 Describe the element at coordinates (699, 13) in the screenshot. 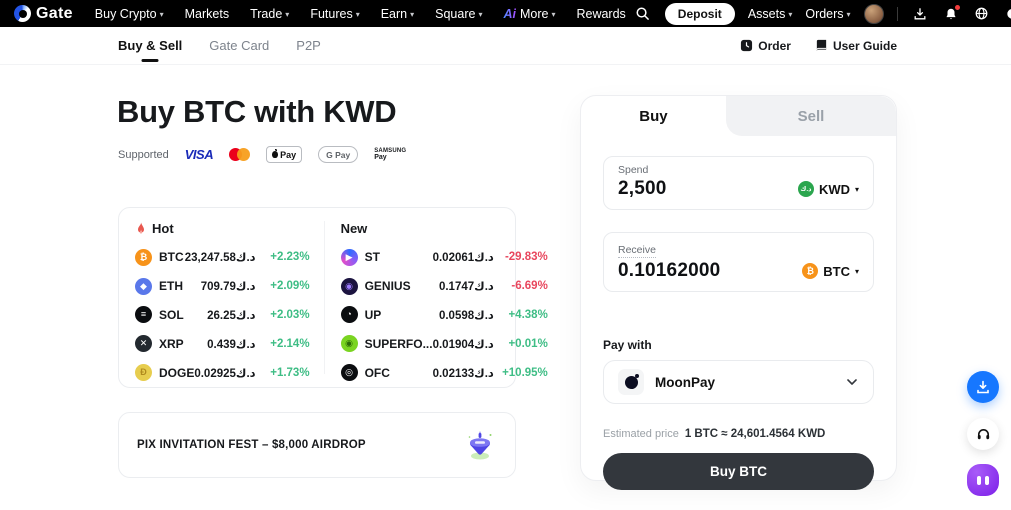

I see `deposit-button: Deposit` at that location.